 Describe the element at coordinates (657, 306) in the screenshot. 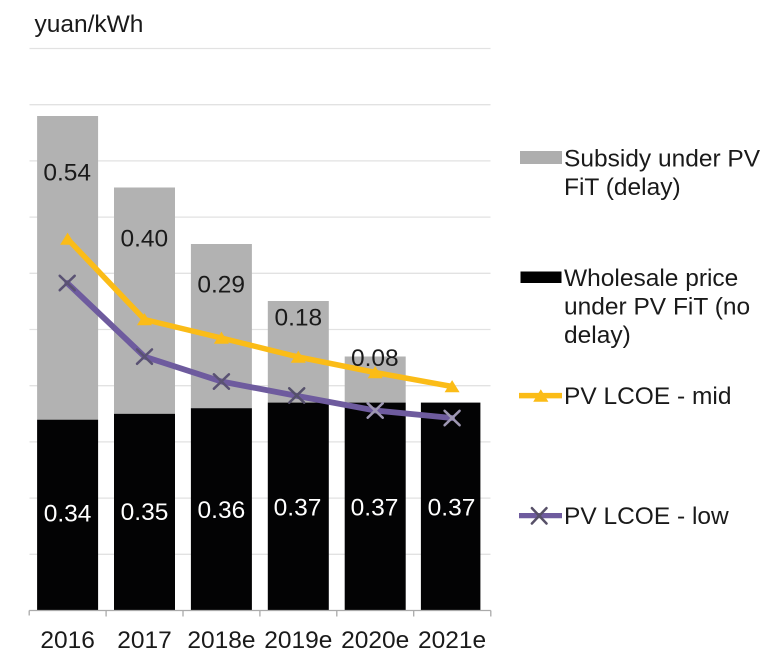

I see `svg-text: under PV FiT (no` at that location.